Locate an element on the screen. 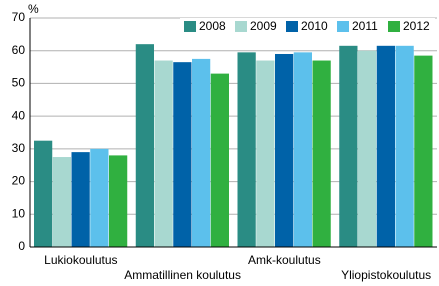  y-tick-label: 0 is located at coordinates (21, 246).